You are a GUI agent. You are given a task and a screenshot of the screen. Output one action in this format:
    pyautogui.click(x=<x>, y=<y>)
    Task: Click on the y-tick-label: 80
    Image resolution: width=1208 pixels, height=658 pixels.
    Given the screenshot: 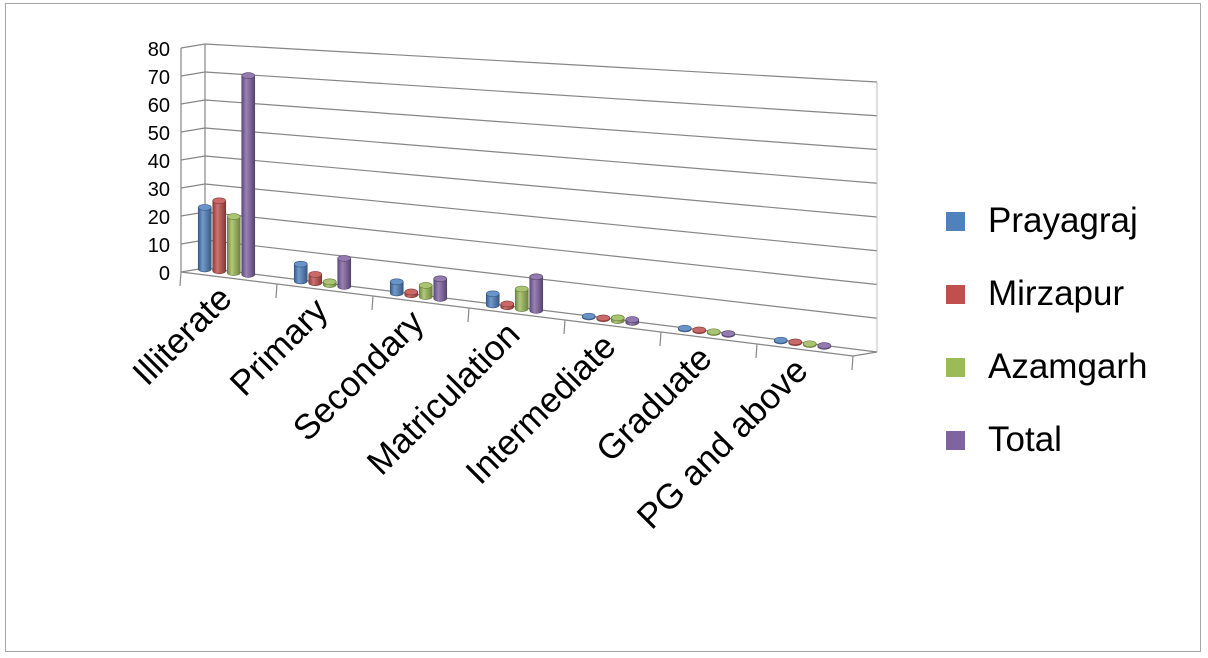 What is the action you would take?
    pyautogui.click(x=159, y=50)
    